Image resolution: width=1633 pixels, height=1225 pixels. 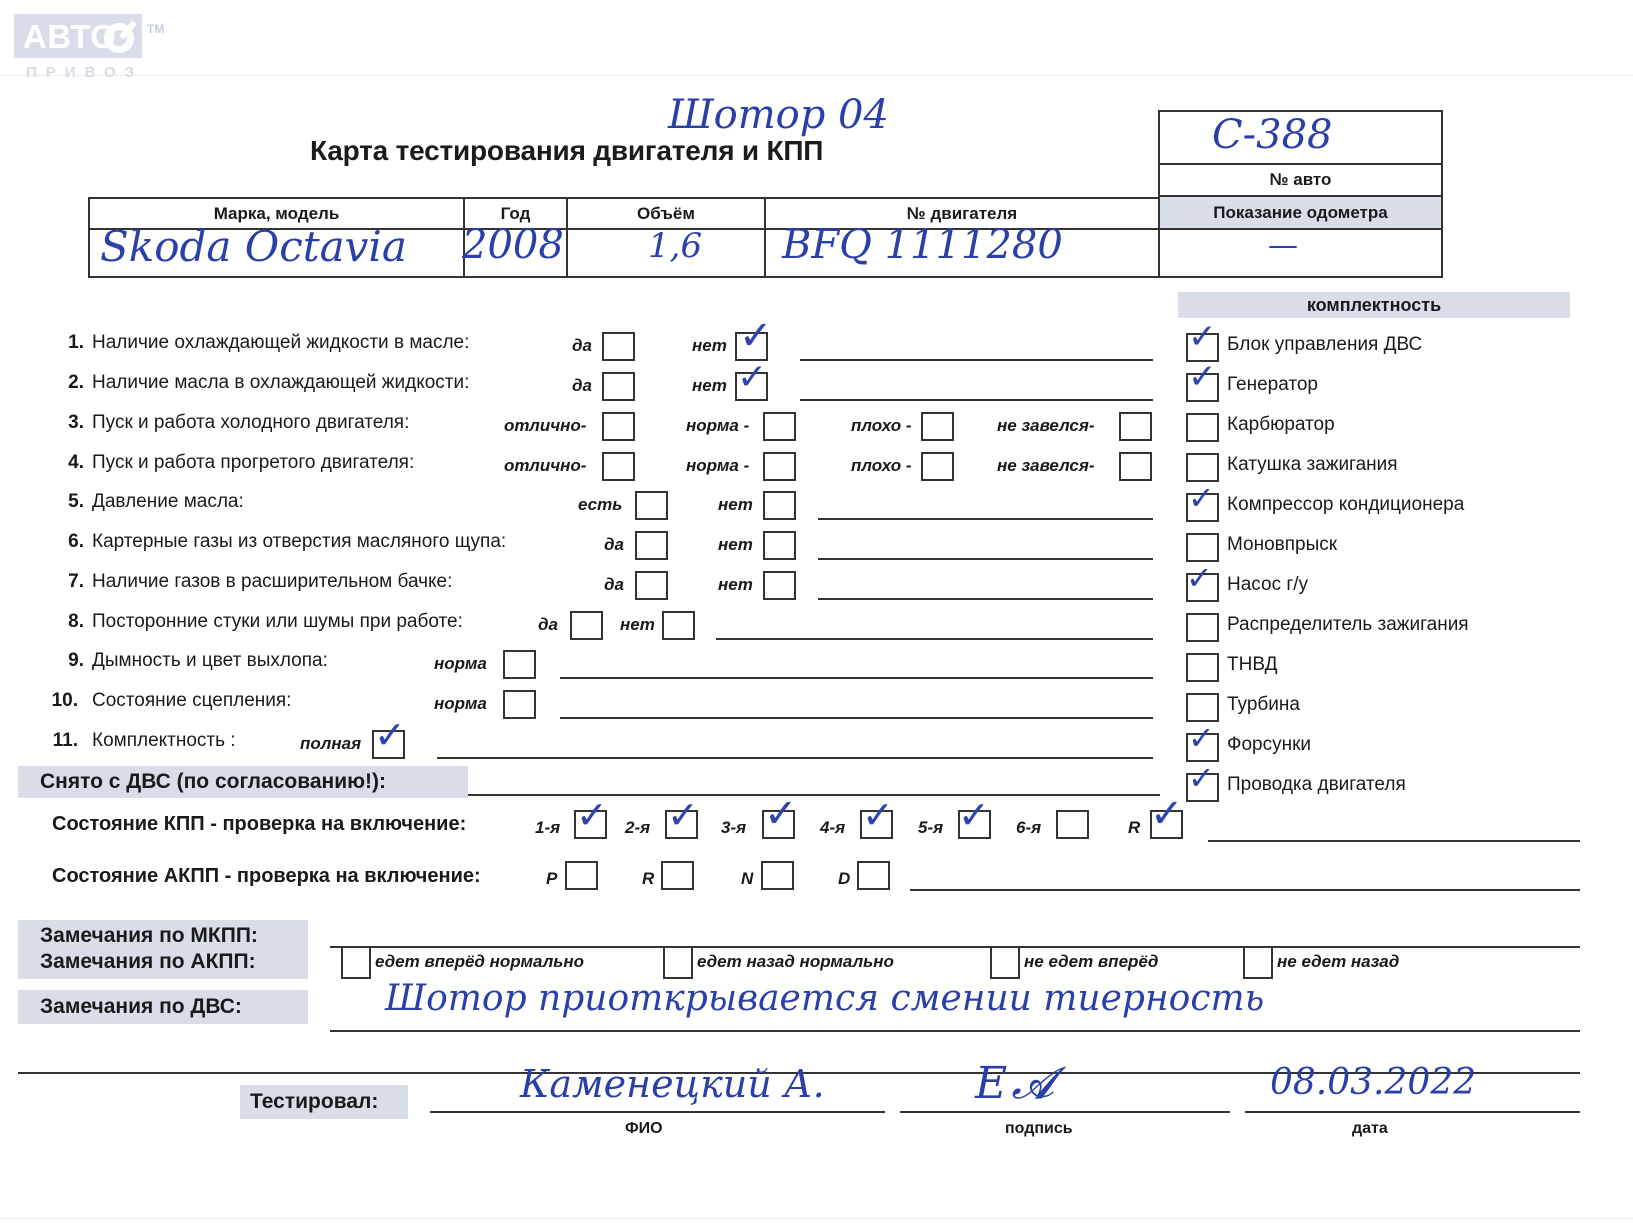 I want to click on item-number: 11., so click(x=65, y=740).